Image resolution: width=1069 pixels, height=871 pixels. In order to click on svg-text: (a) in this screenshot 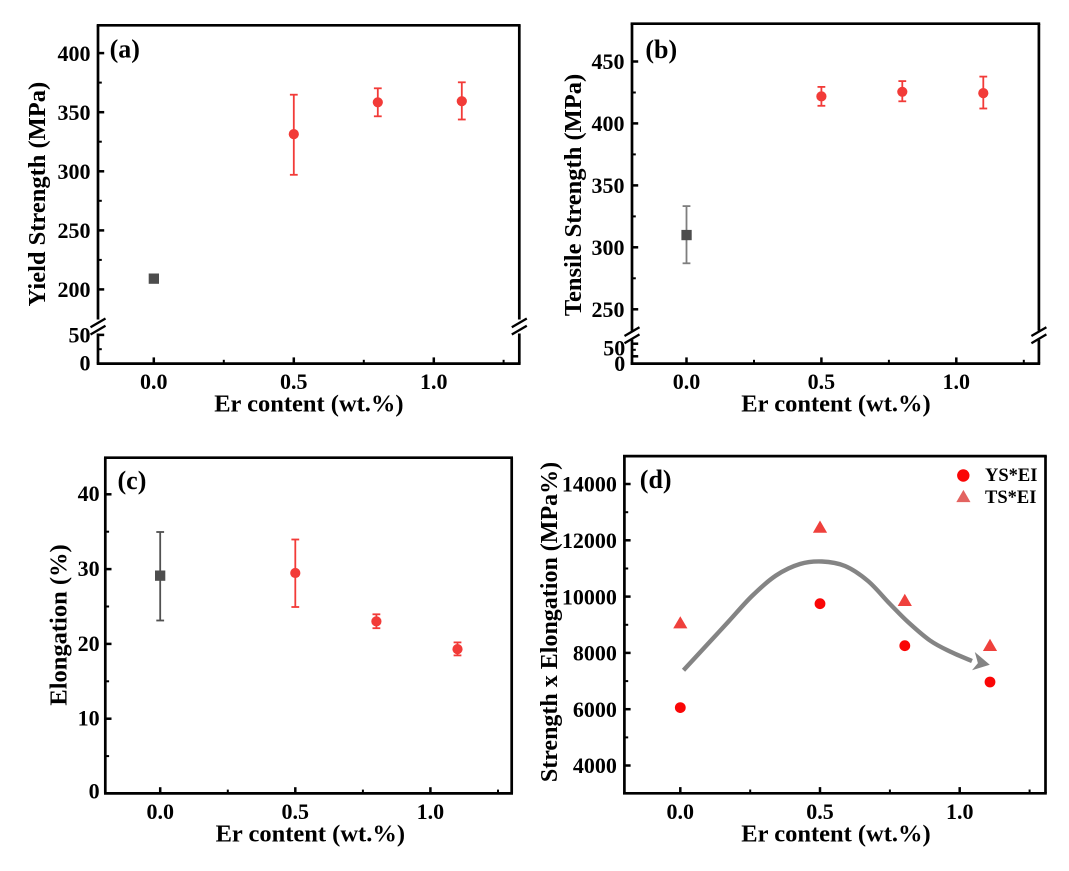, I will do `click(125, 49)`.